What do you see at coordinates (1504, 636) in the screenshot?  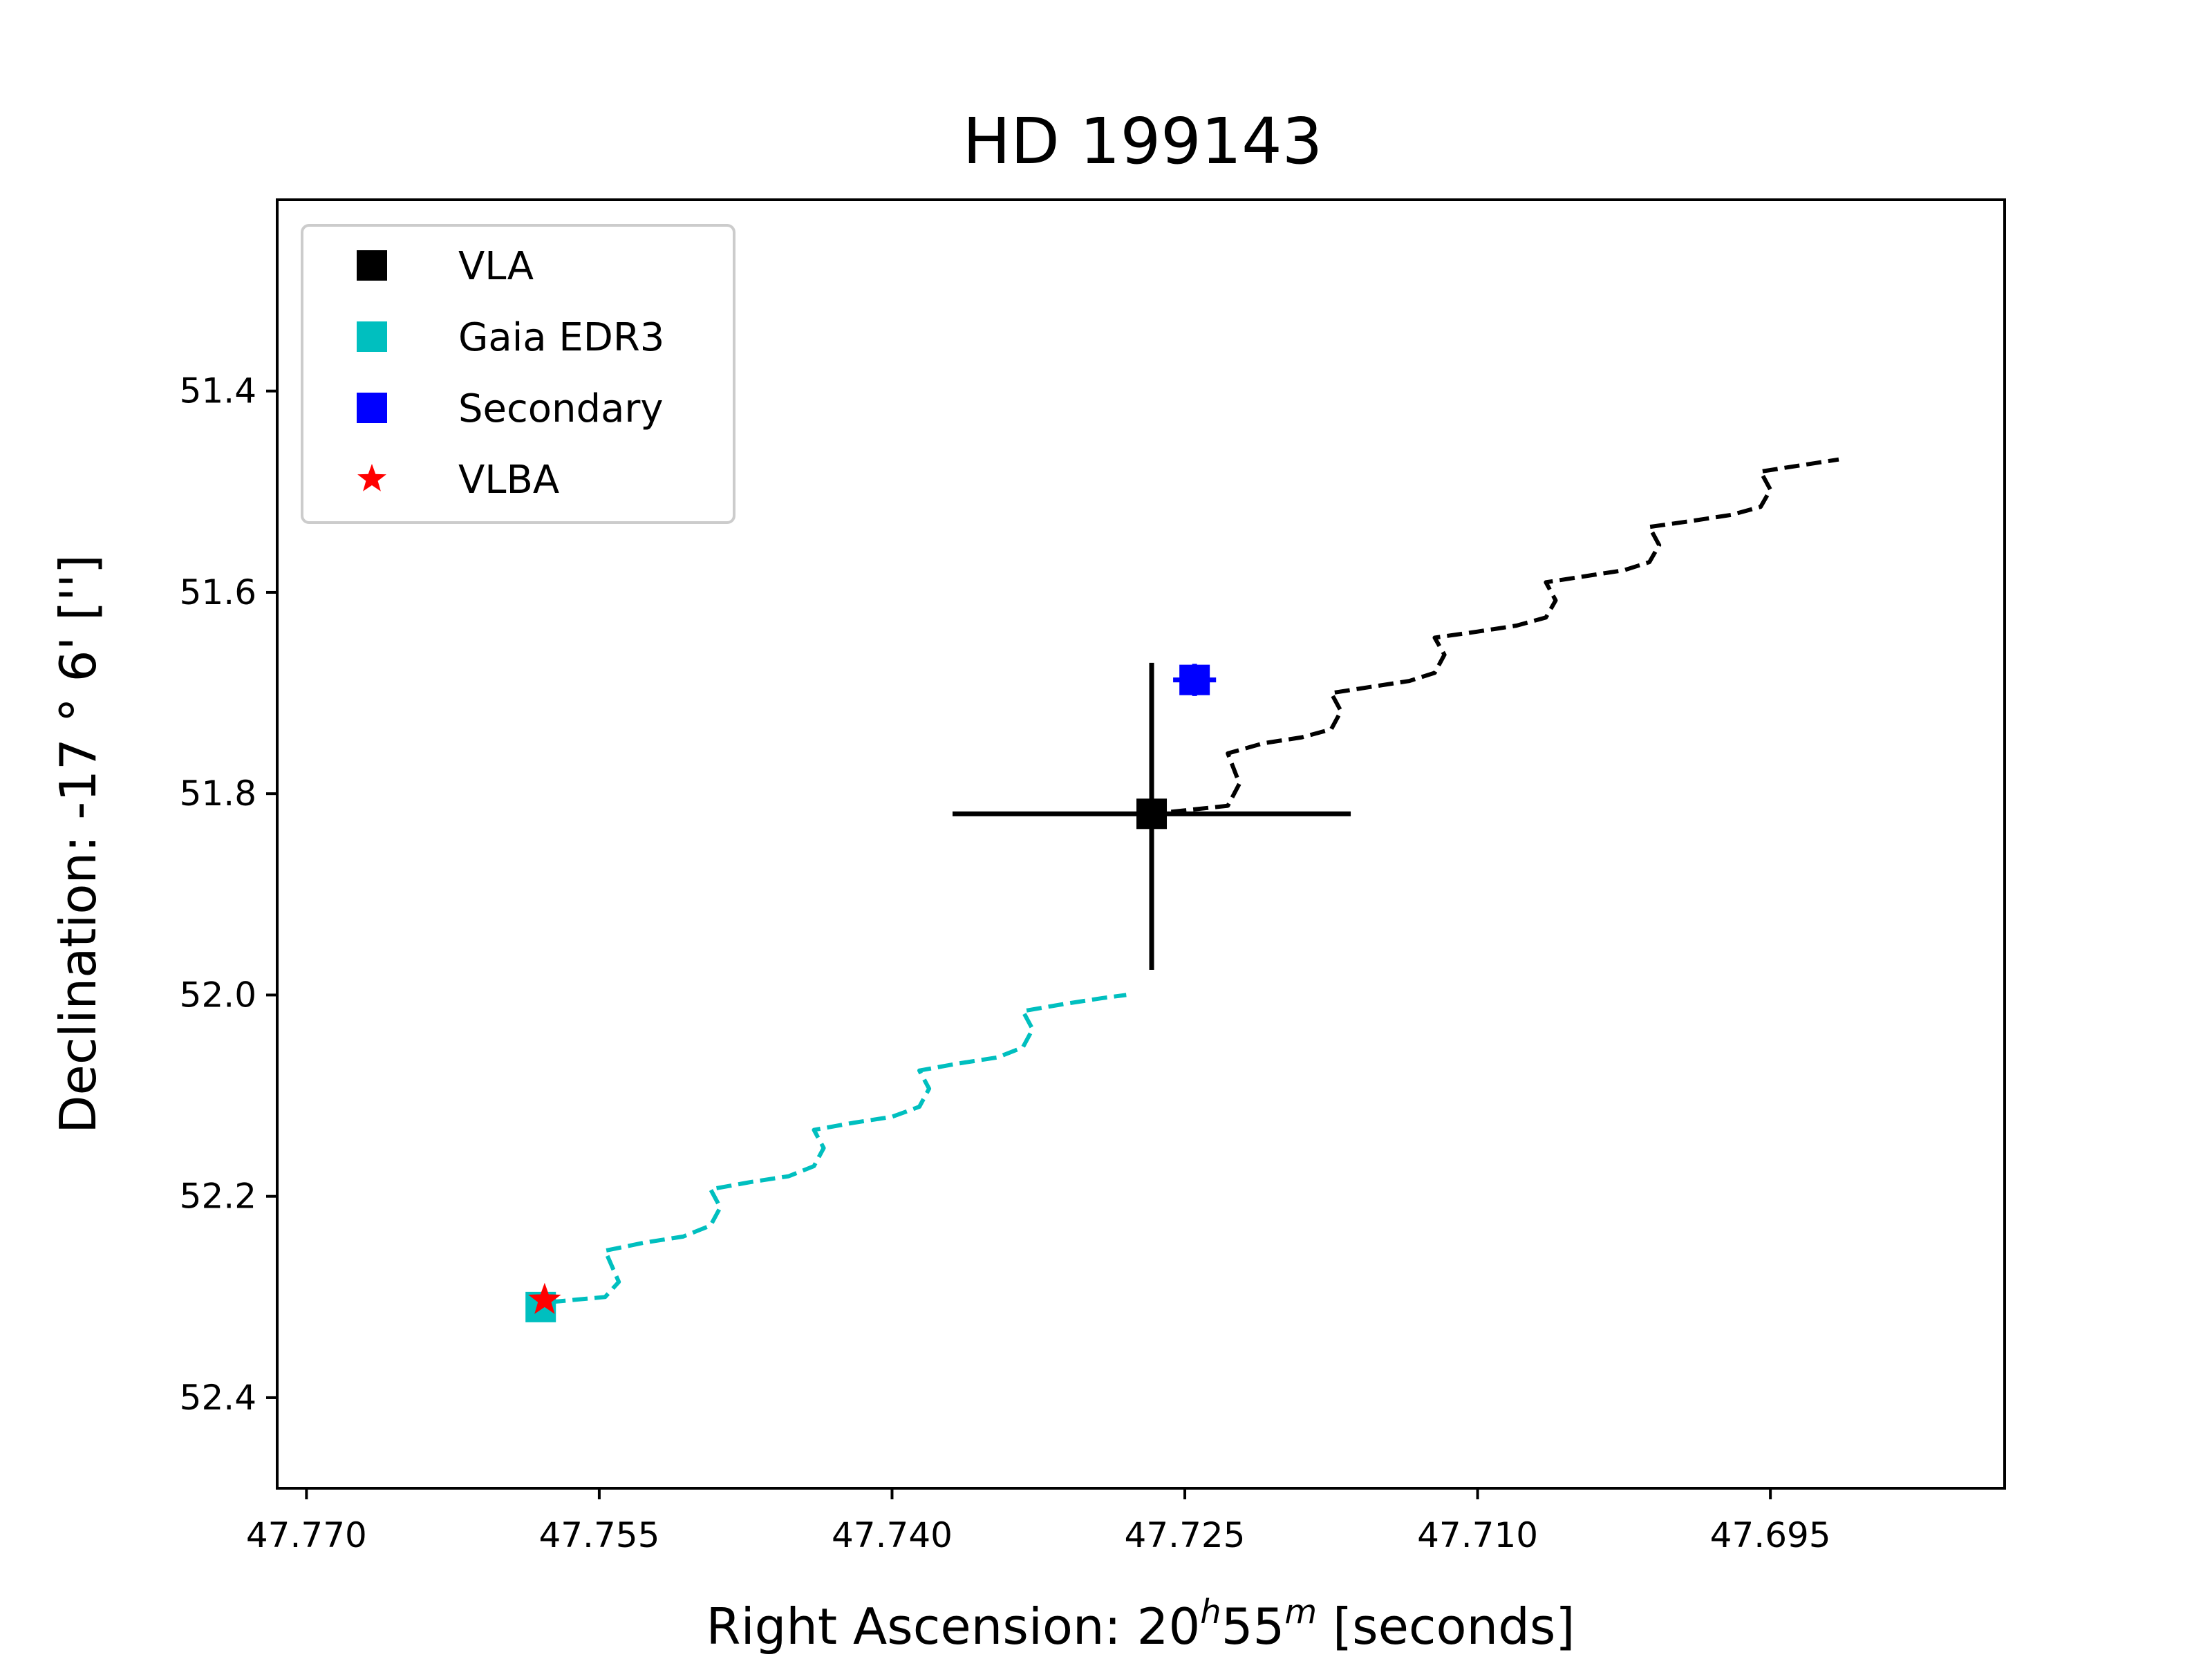 I see `track-vla` at bounding box center [1504, 636].